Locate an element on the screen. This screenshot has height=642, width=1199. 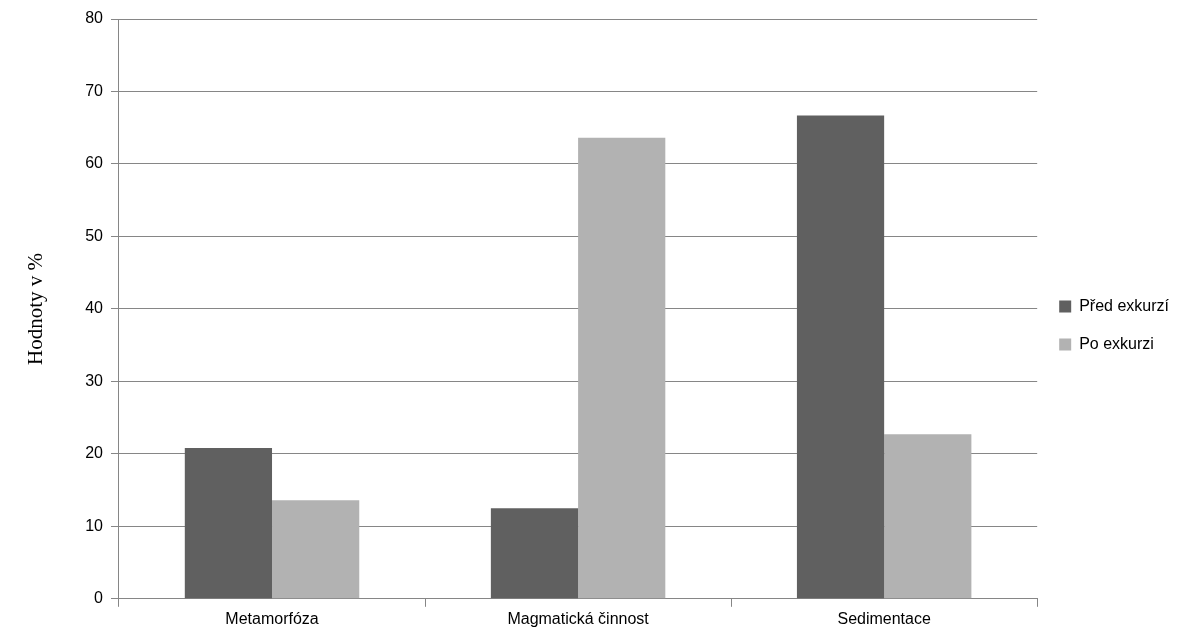
x-tick-label: Magmatická činnost is located at coordinates (578, 618).